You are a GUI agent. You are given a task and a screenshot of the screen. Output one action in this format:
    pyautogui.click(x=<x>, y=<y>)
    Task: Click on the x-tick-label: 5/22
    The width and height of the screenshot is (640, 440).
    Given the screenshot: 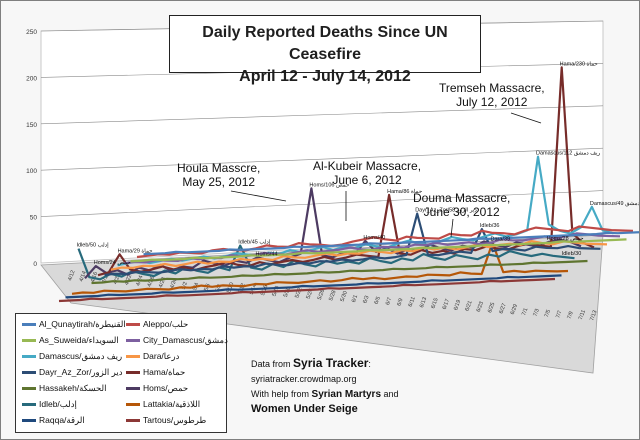 What is the action you would take?
    pyautogui.click(x=298, y=293)
    